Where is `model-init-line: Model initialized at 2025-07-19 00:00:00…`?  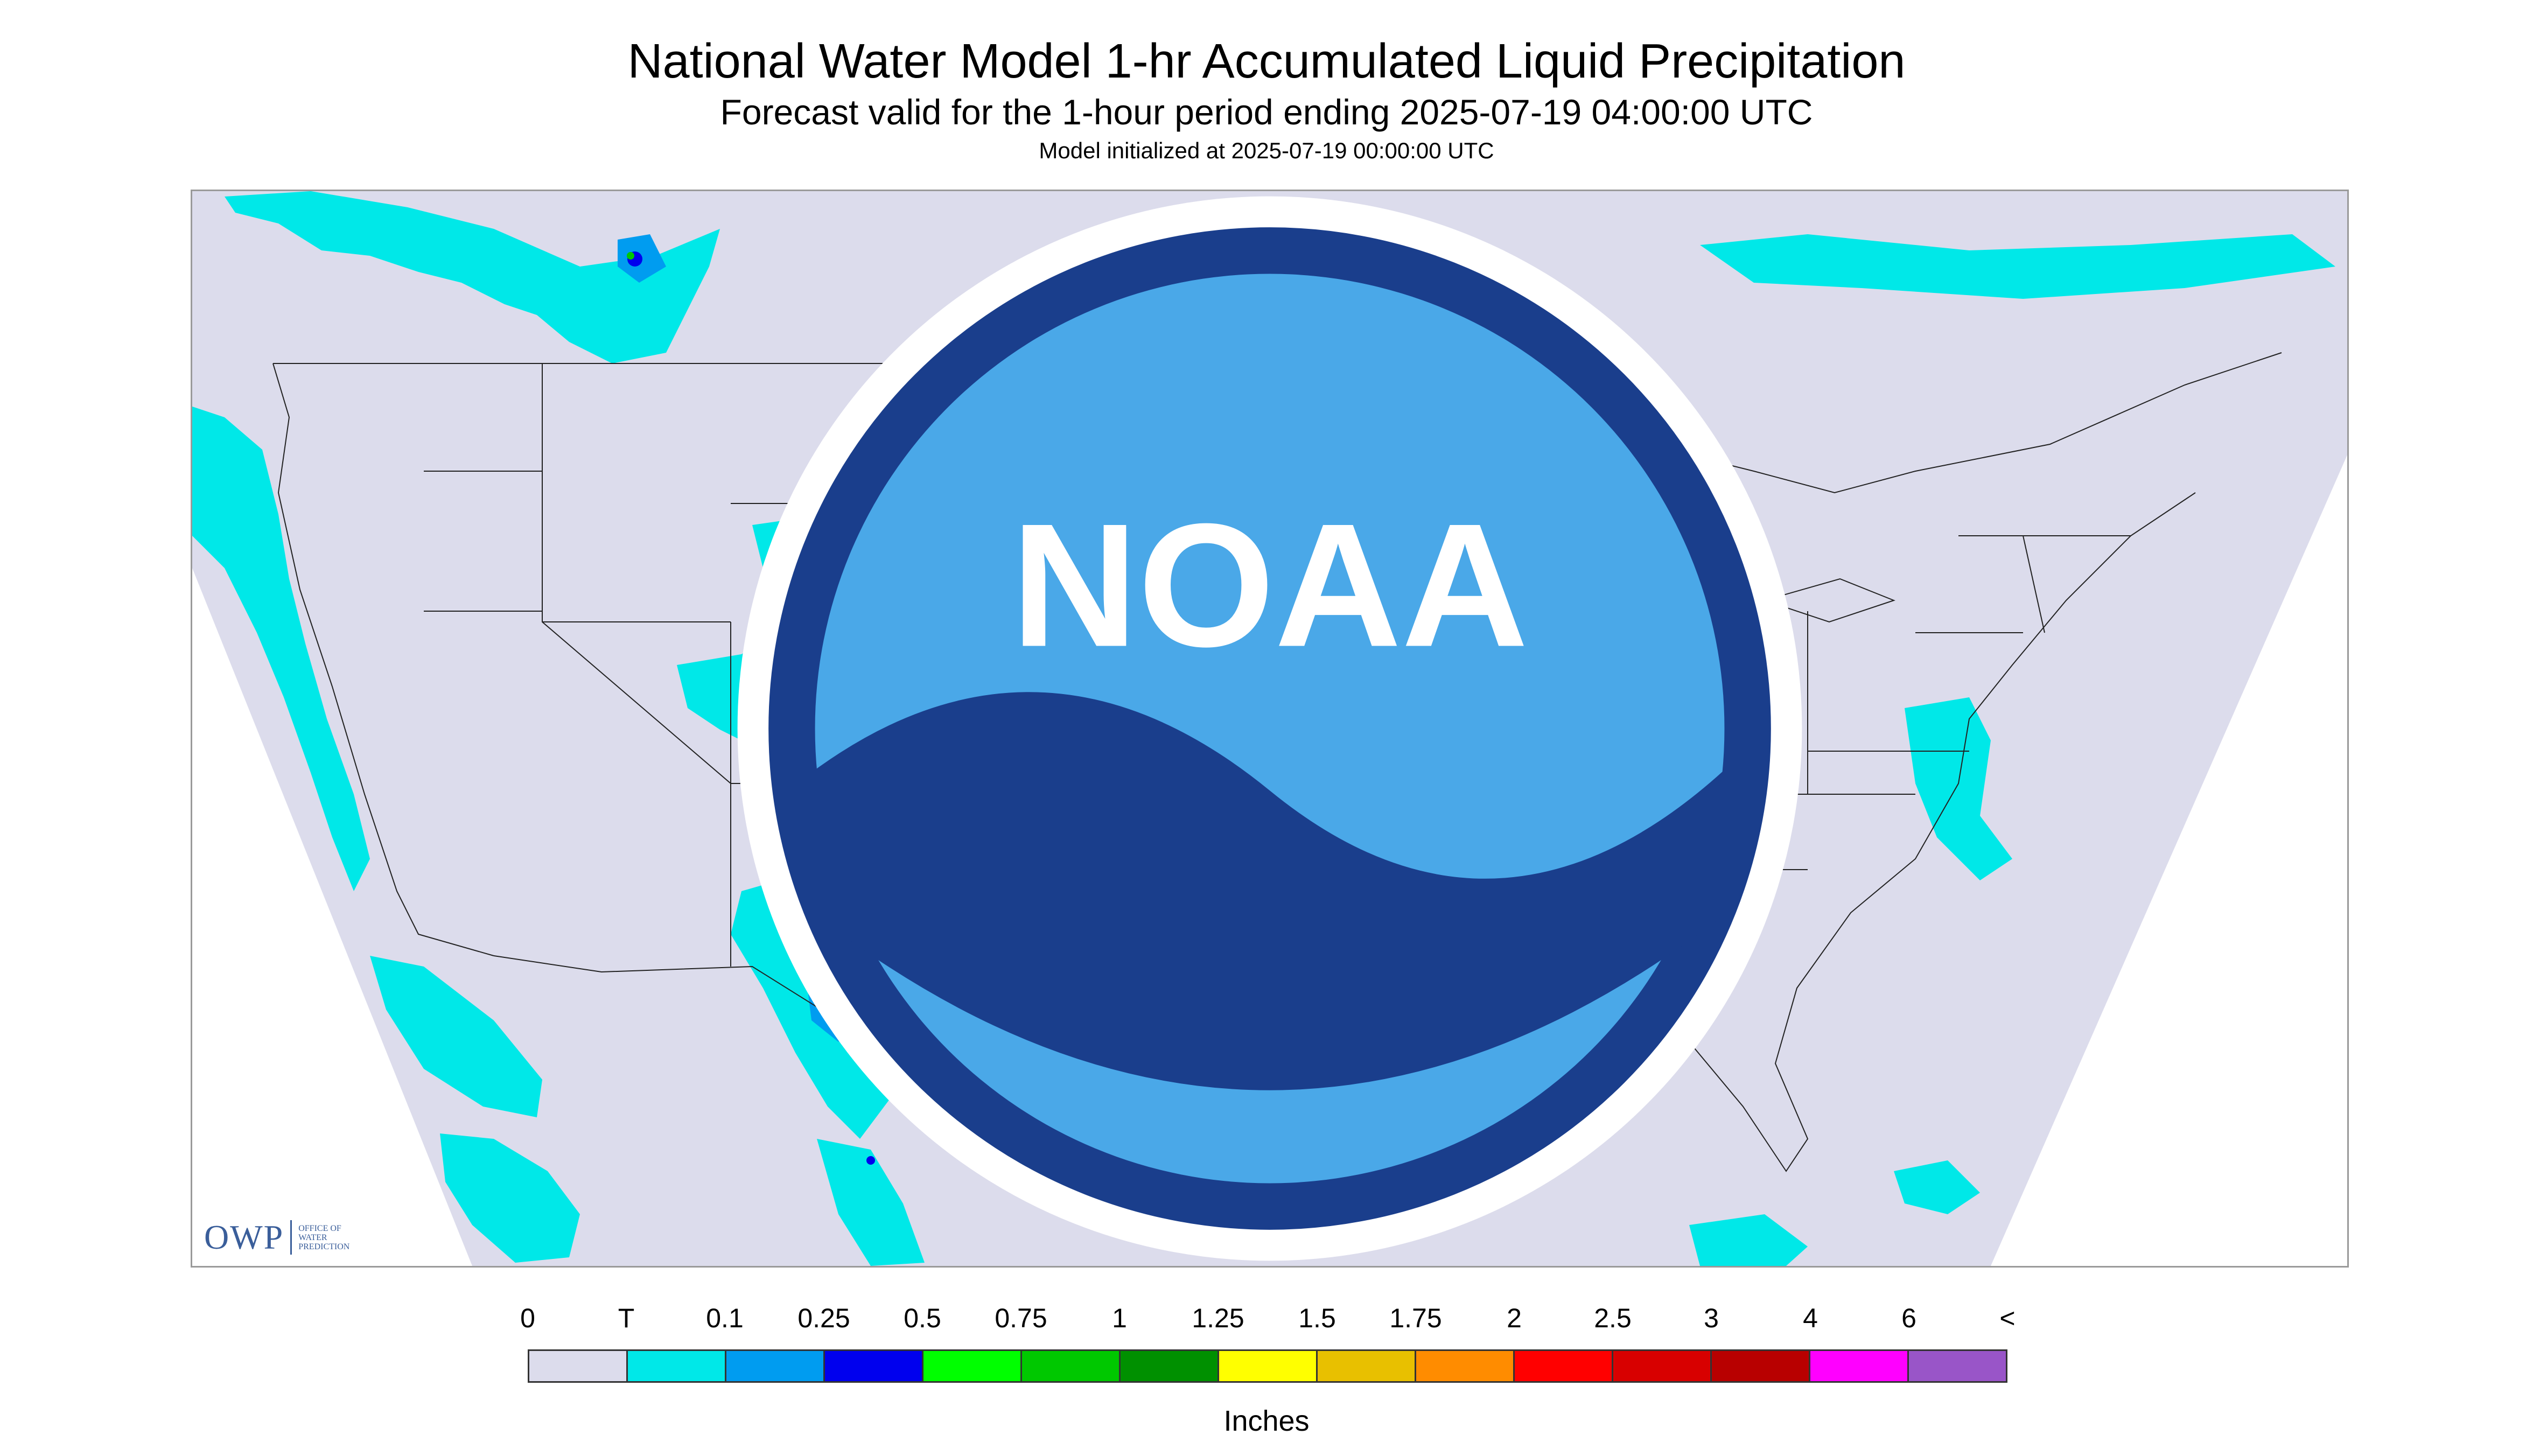
model-init-line: Model initialized at 2025-07-19 00:00:00… is located at coordinates (1266, 150).